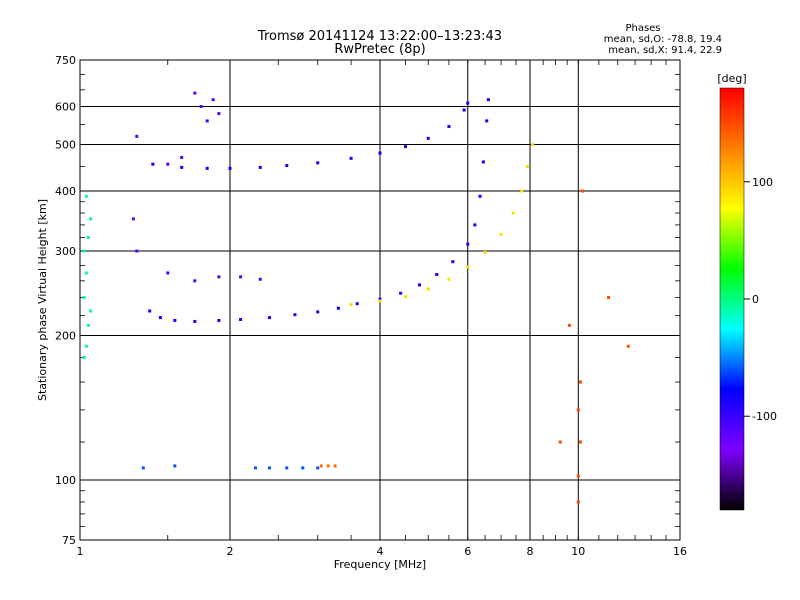 This screenshot has width=800, height=600. I want to click on x-tick-label: 8, so click(530, 551).